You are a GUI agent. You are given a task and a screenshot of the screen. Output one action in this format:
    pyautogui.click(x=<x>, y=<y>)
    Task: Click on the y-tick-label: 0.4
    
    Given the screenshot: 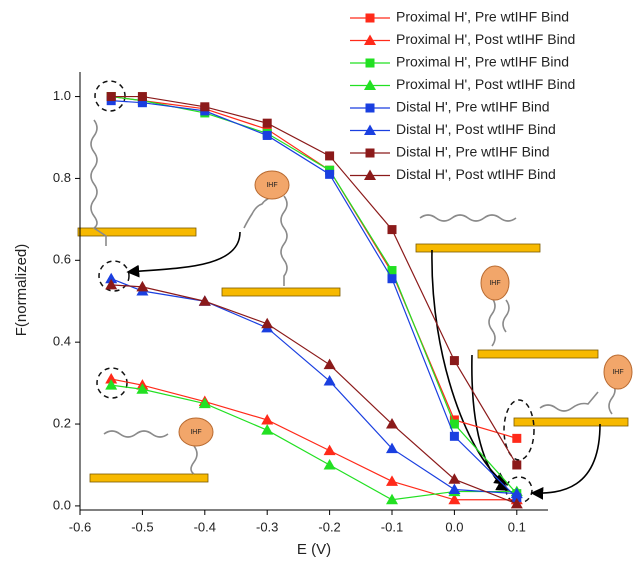 What is the action you would take?
    pyautogui.click(x=62, y=341)
    